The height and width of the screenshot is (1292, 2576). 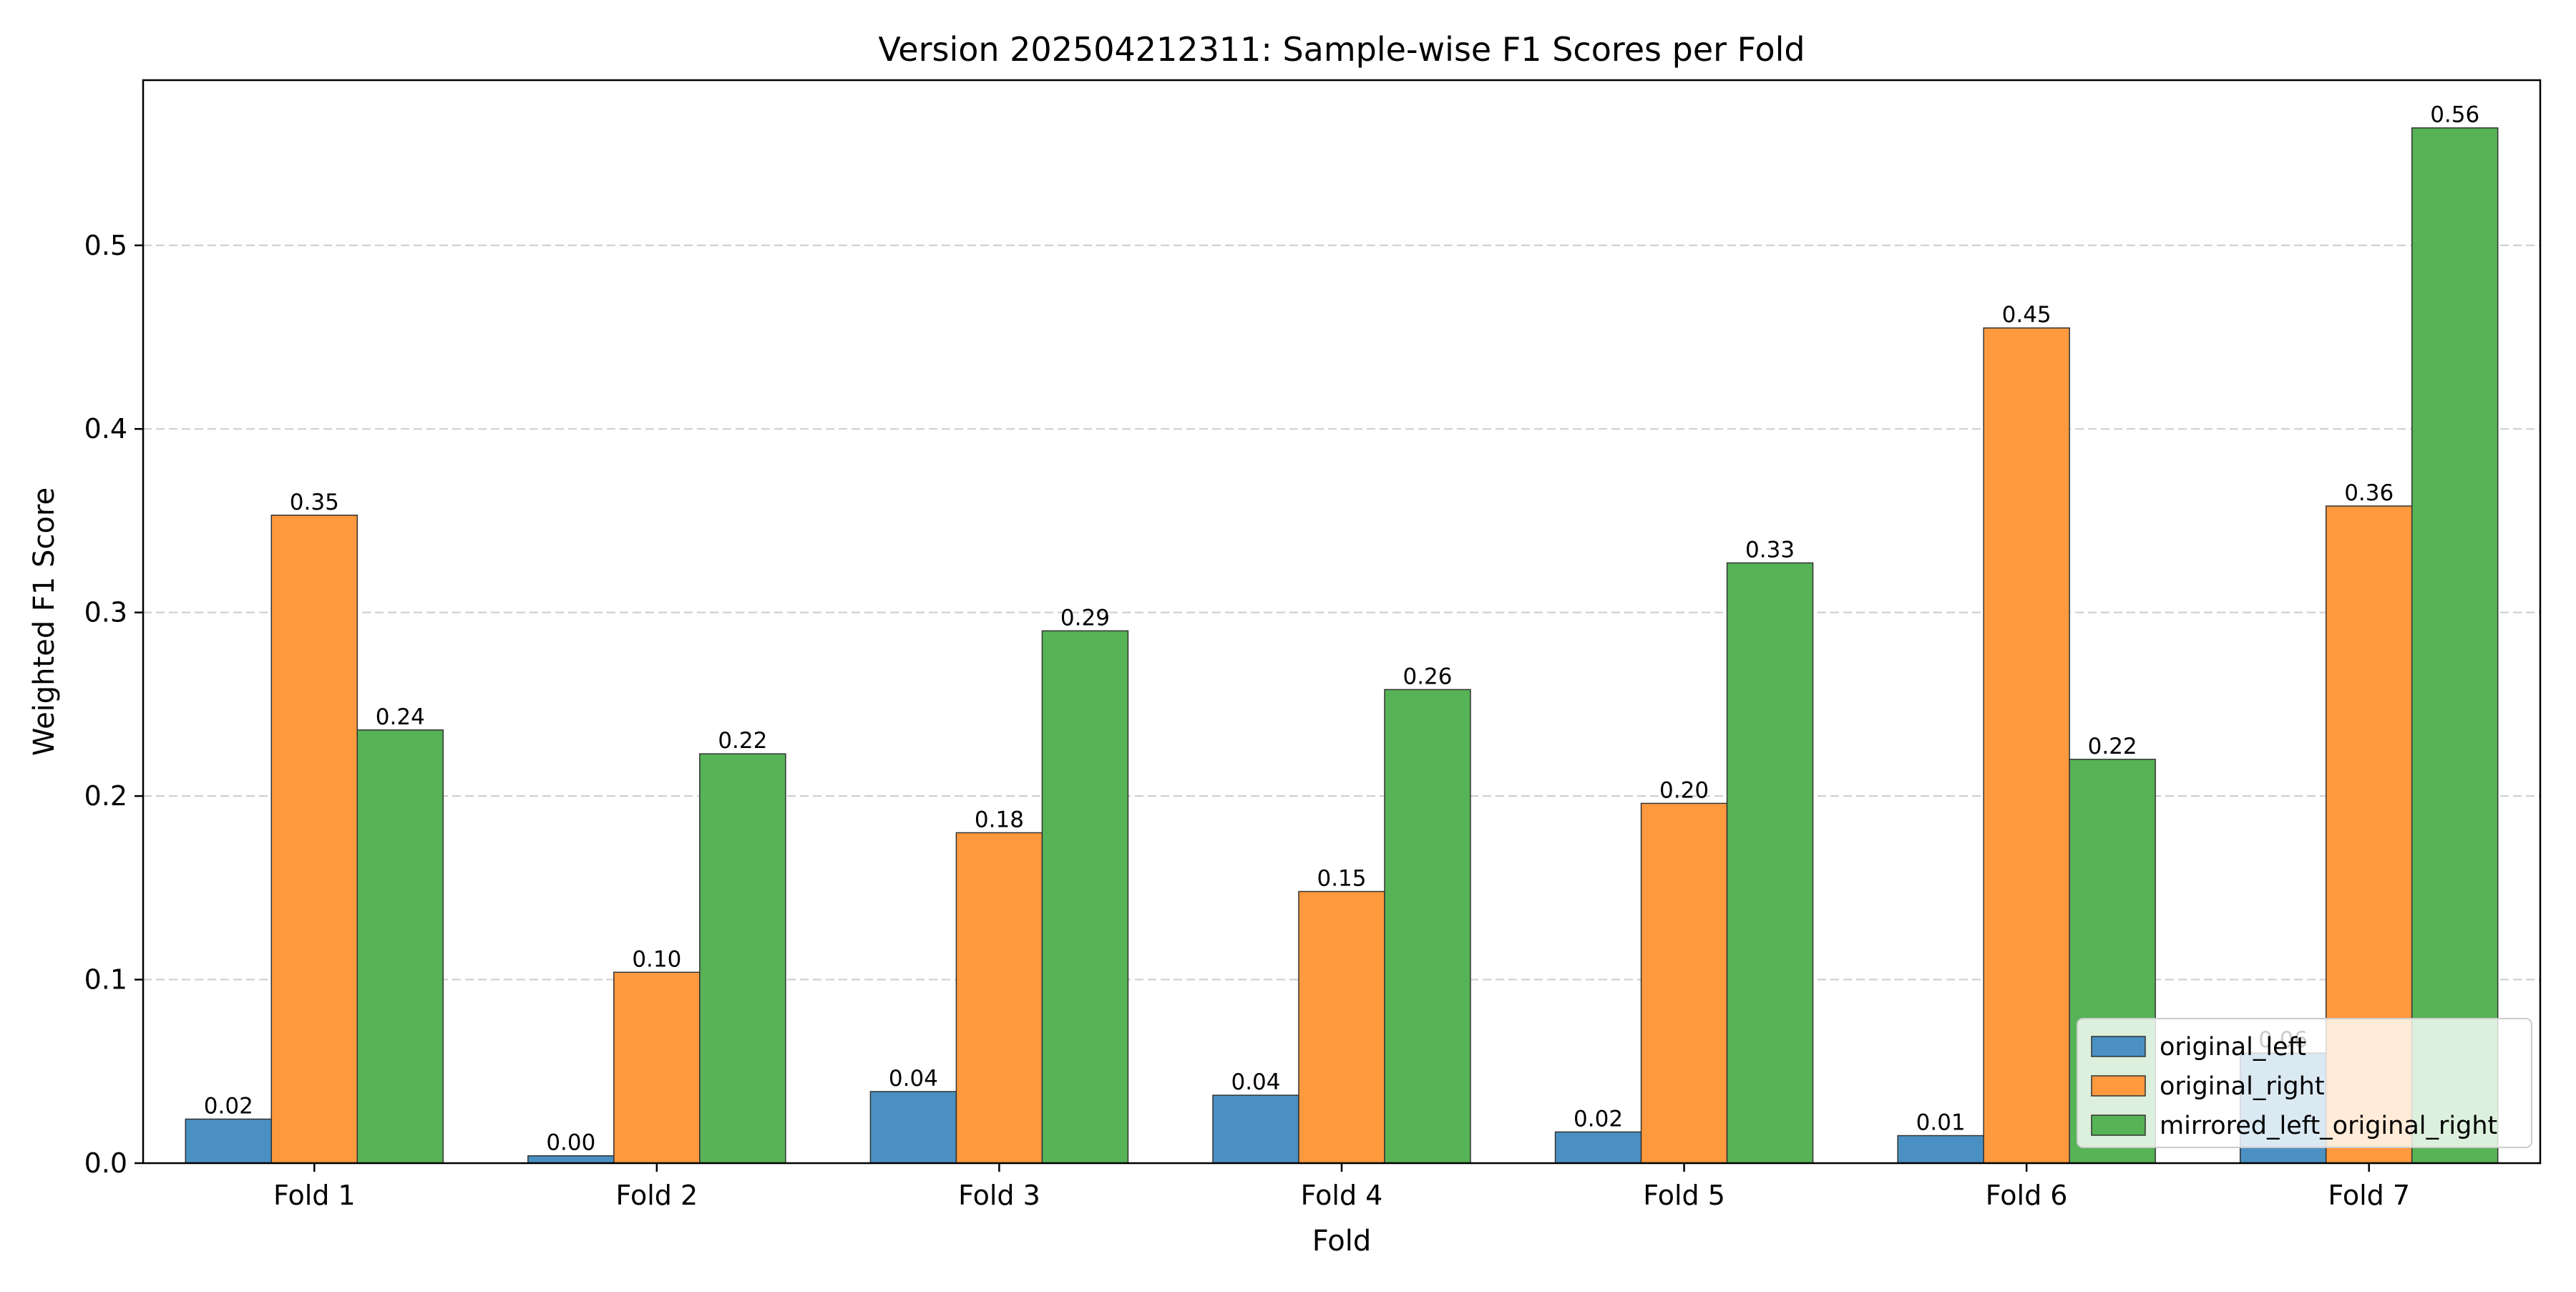 What do you see at coordinates (1341, 878) in the screenshot?
I see `bar-value-label: 0.15` at bounding box center [1341, 878].